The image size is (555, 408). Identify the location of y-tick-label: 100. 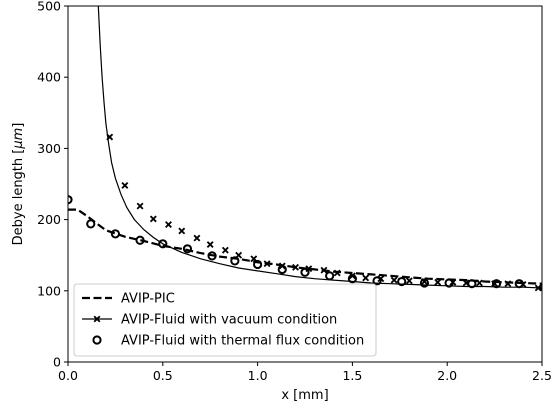
(49, 290).